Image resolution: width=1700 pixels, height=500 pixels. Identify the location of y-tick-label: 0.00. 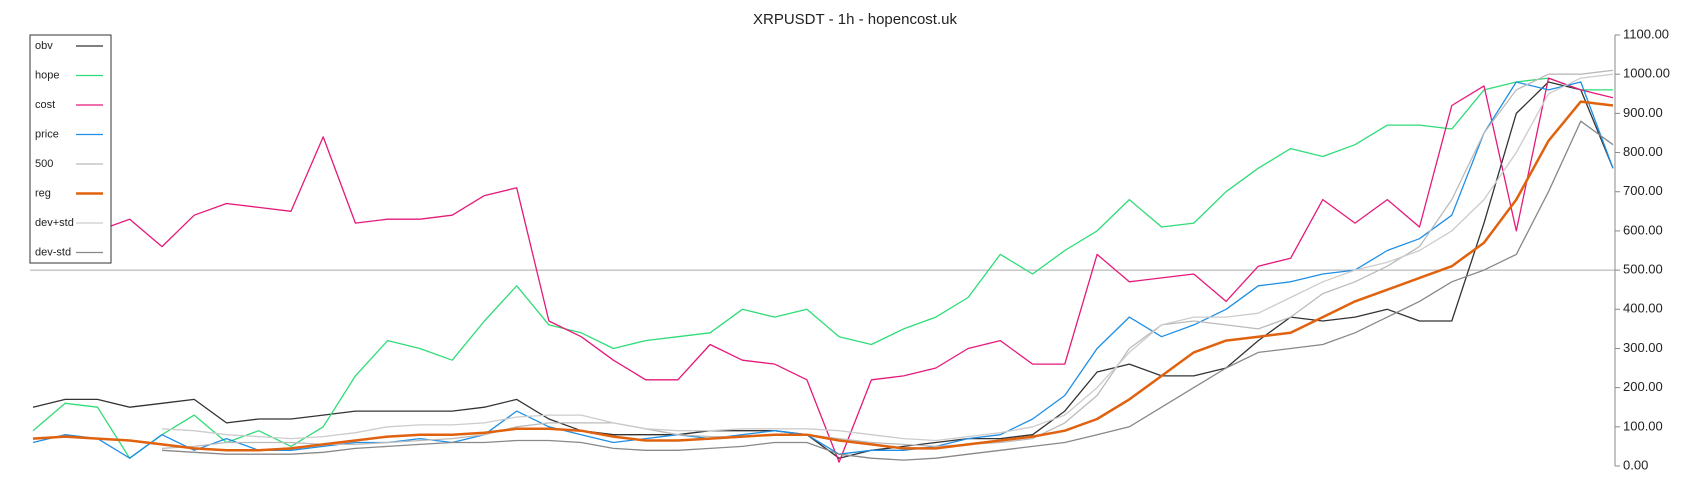
(1635, 464).